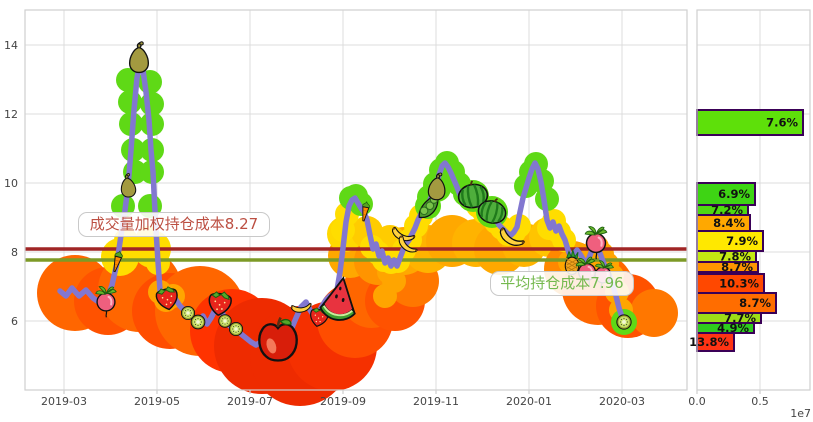 Image resolution: width=813 pixels, height=422 pixels. Describe the element at coordinates (11, 45) in the screenshot. I see `main-y-tick-label: 14` at that location.